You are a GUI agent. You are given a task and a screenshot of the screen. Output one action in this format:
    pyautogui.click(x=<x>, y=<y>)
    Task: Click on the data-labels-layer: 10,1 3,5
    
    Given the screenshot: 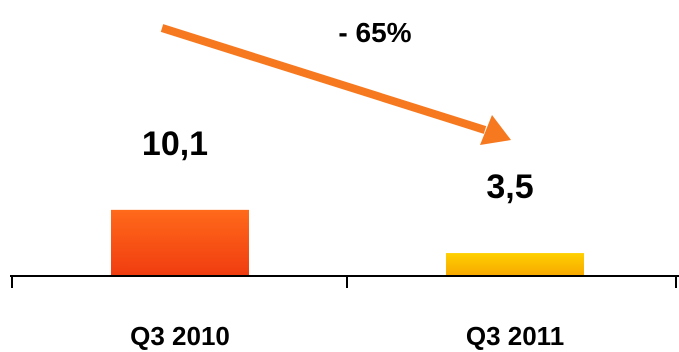 What is the action you would take?
    pyautogui.click(x=338, y=165)
    